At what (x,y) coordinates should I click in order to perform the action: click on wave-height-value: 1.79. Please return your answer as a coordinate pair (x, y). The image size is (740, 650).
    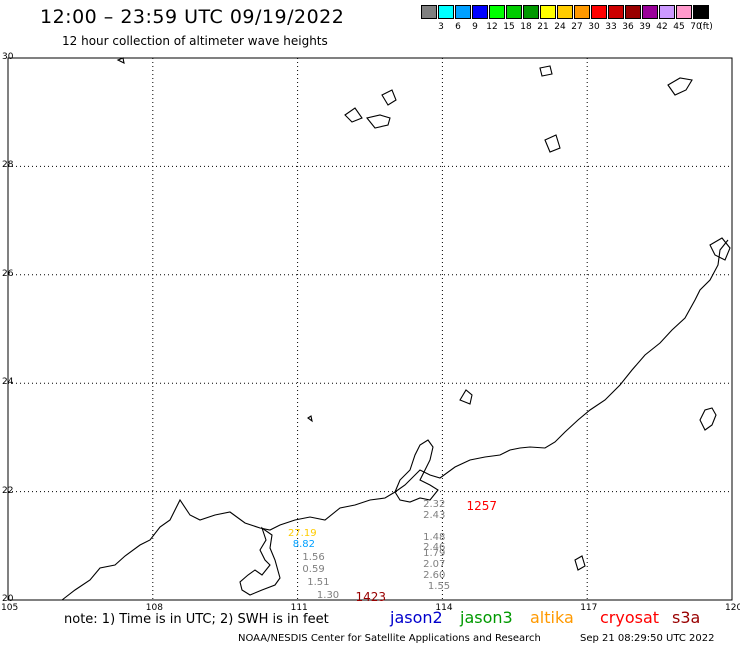
    Looking at the image, I should click on (434, 553).